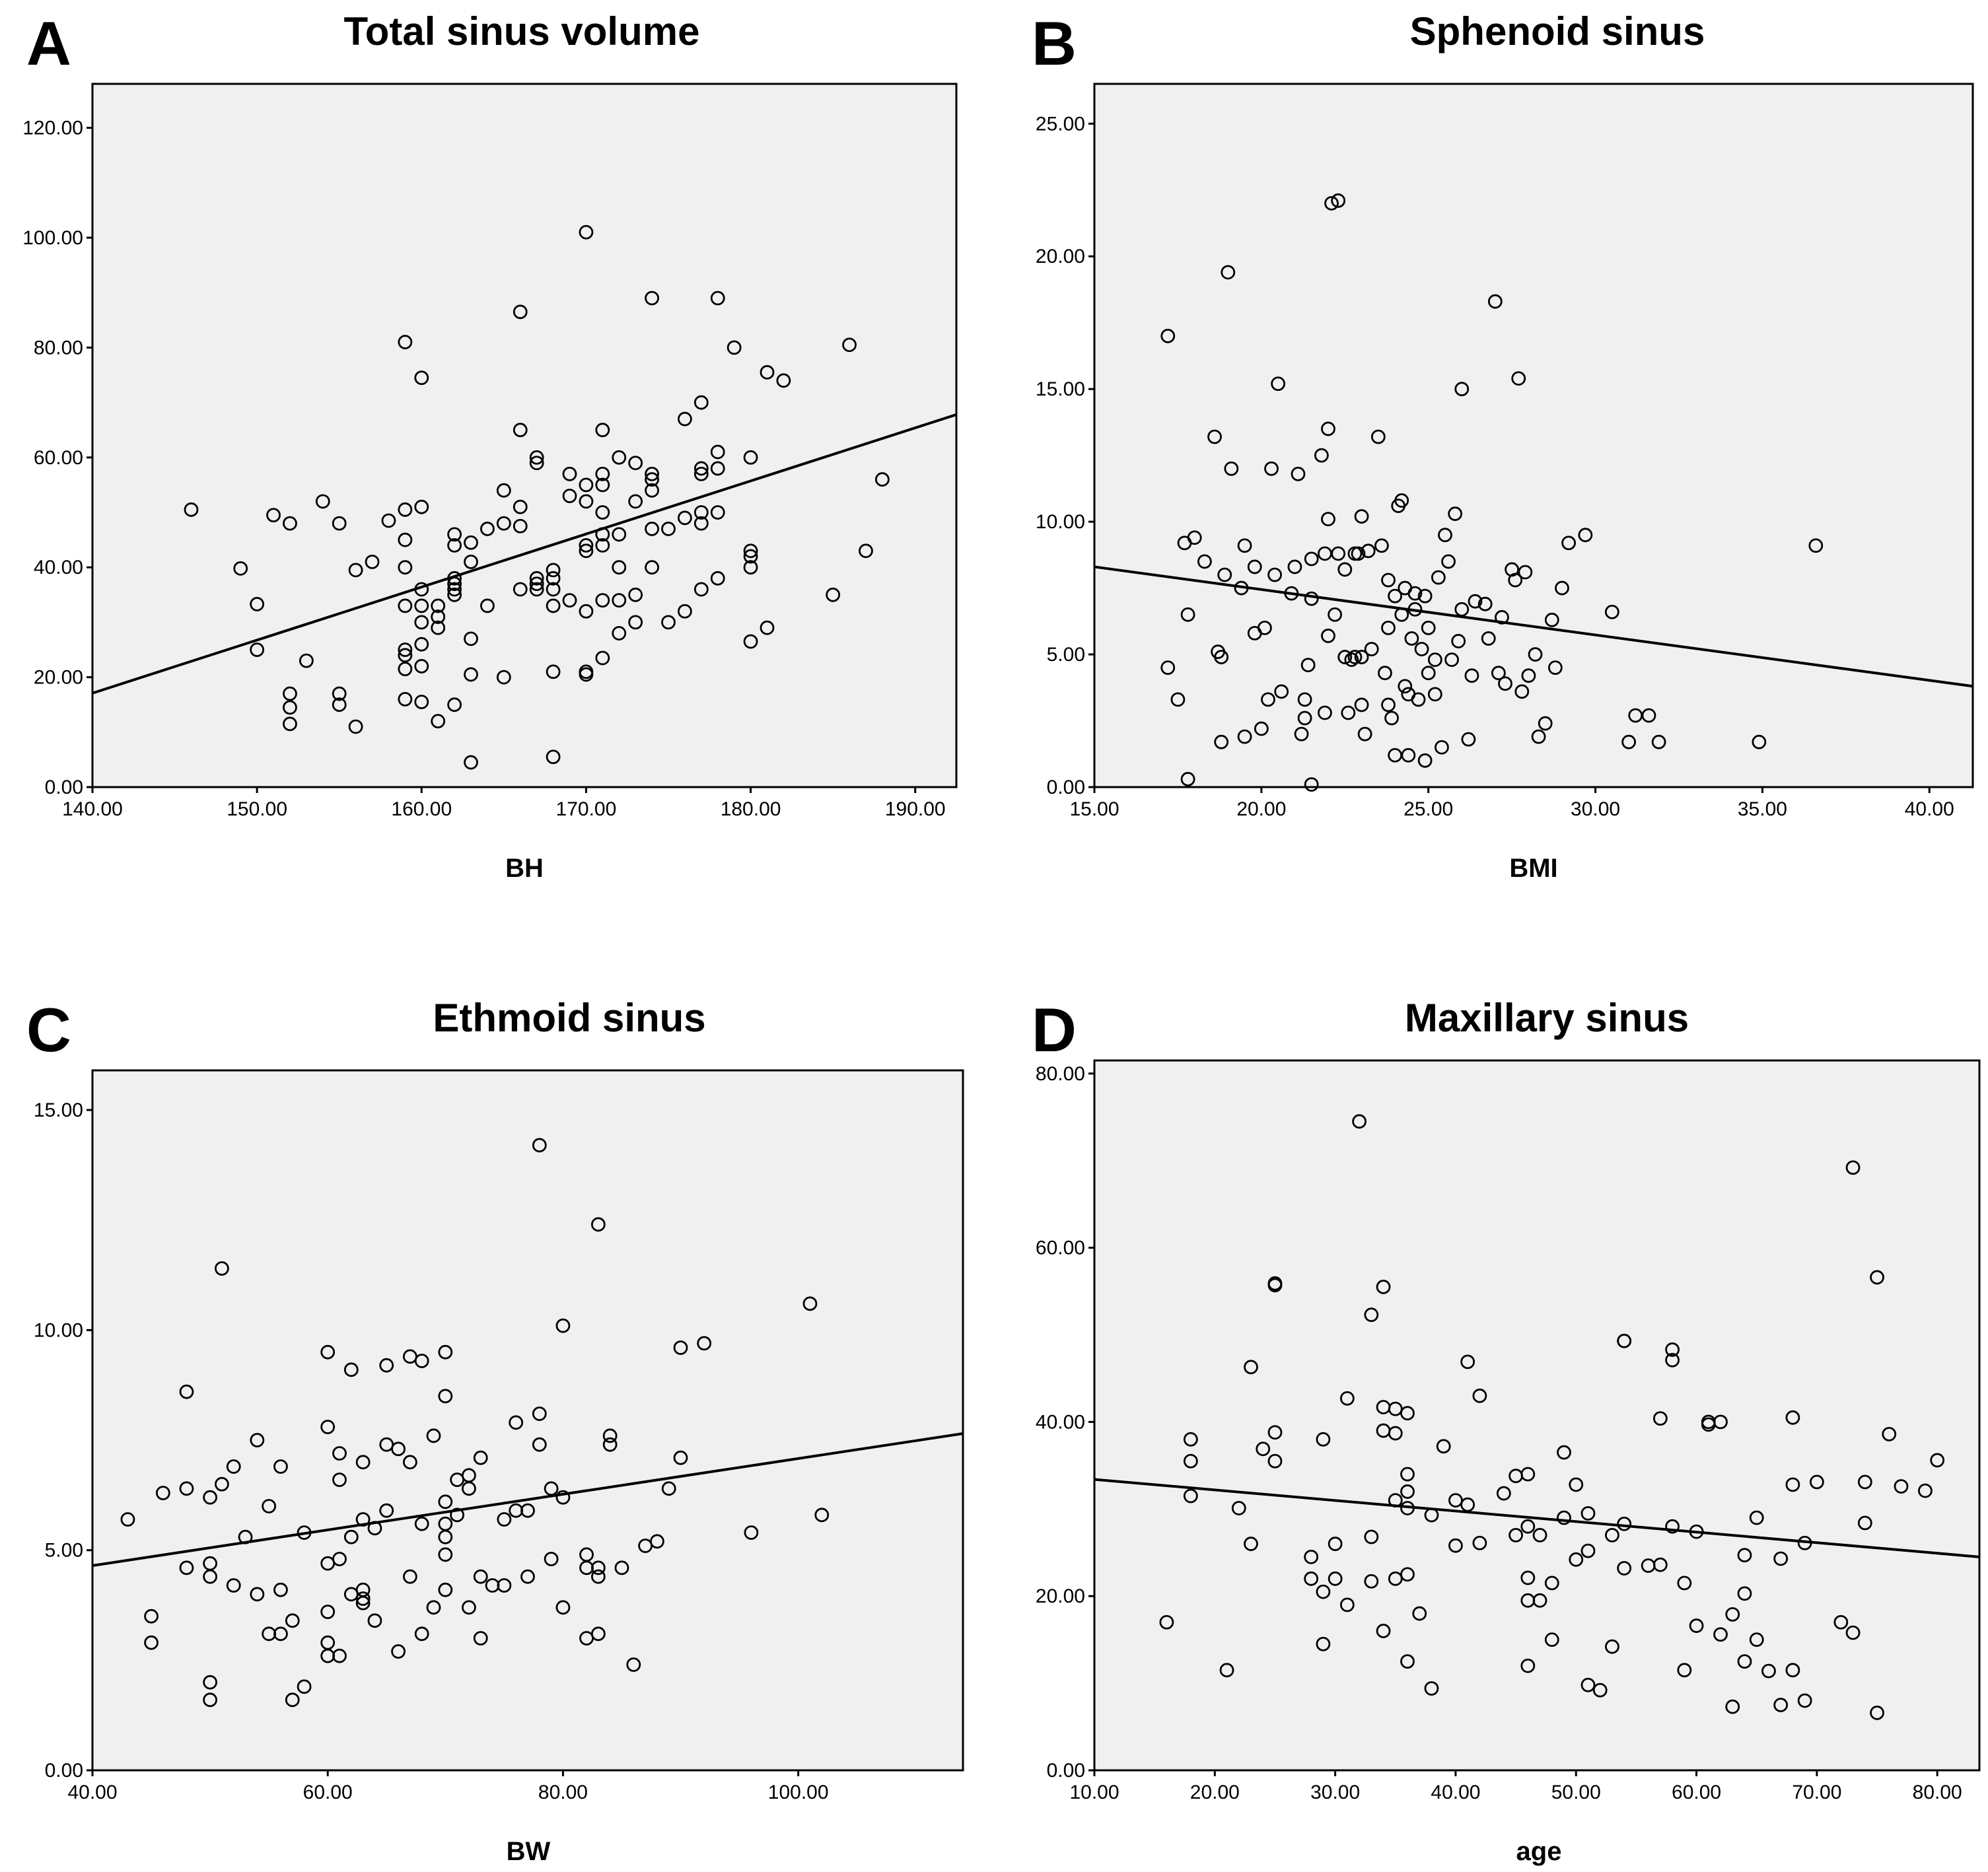 This screenshot has height=1872, width=1988. I want to click on x-tick-label: 100.00, so click(798, 1792).